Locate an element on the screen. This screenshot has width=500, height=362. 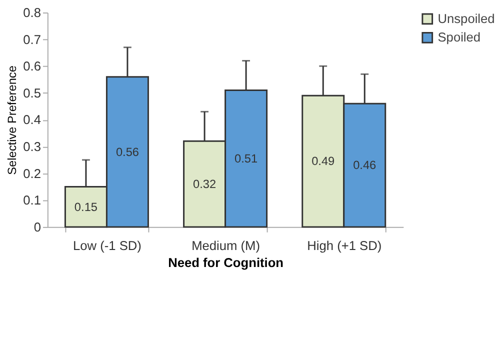
y-tick-label: 0.1 is located at coordinates (32, 200).